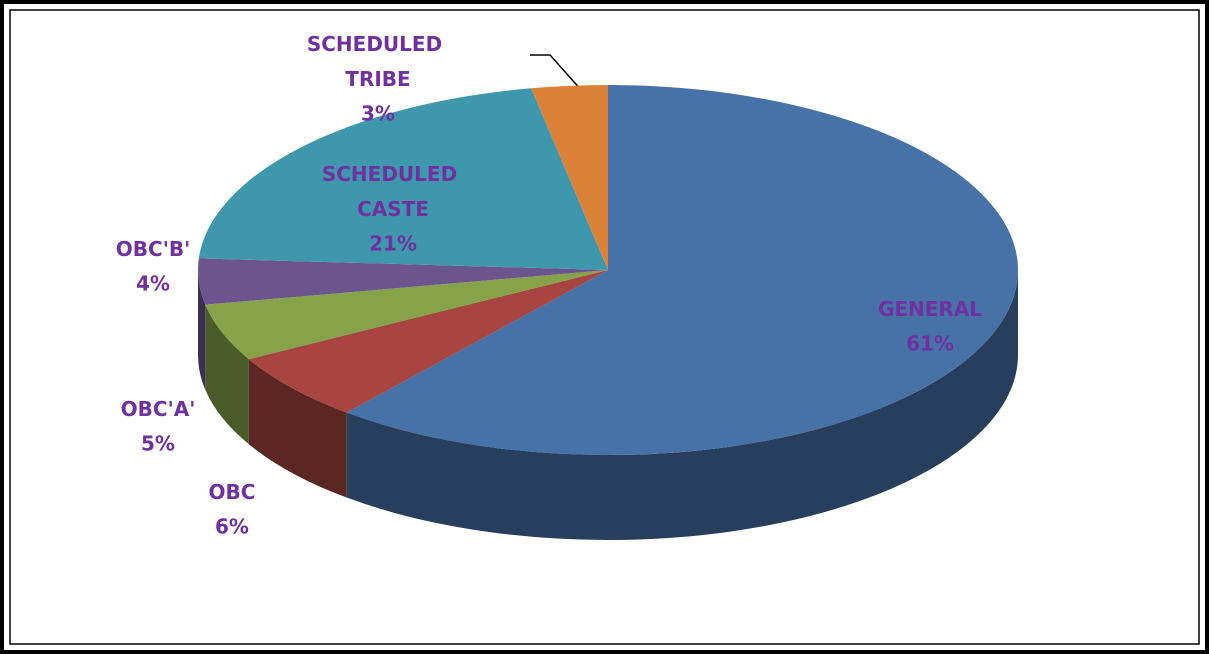 The height and width of the screenshot is (654, 1209). I want to click on value-label: 5%, so click(158, 444).